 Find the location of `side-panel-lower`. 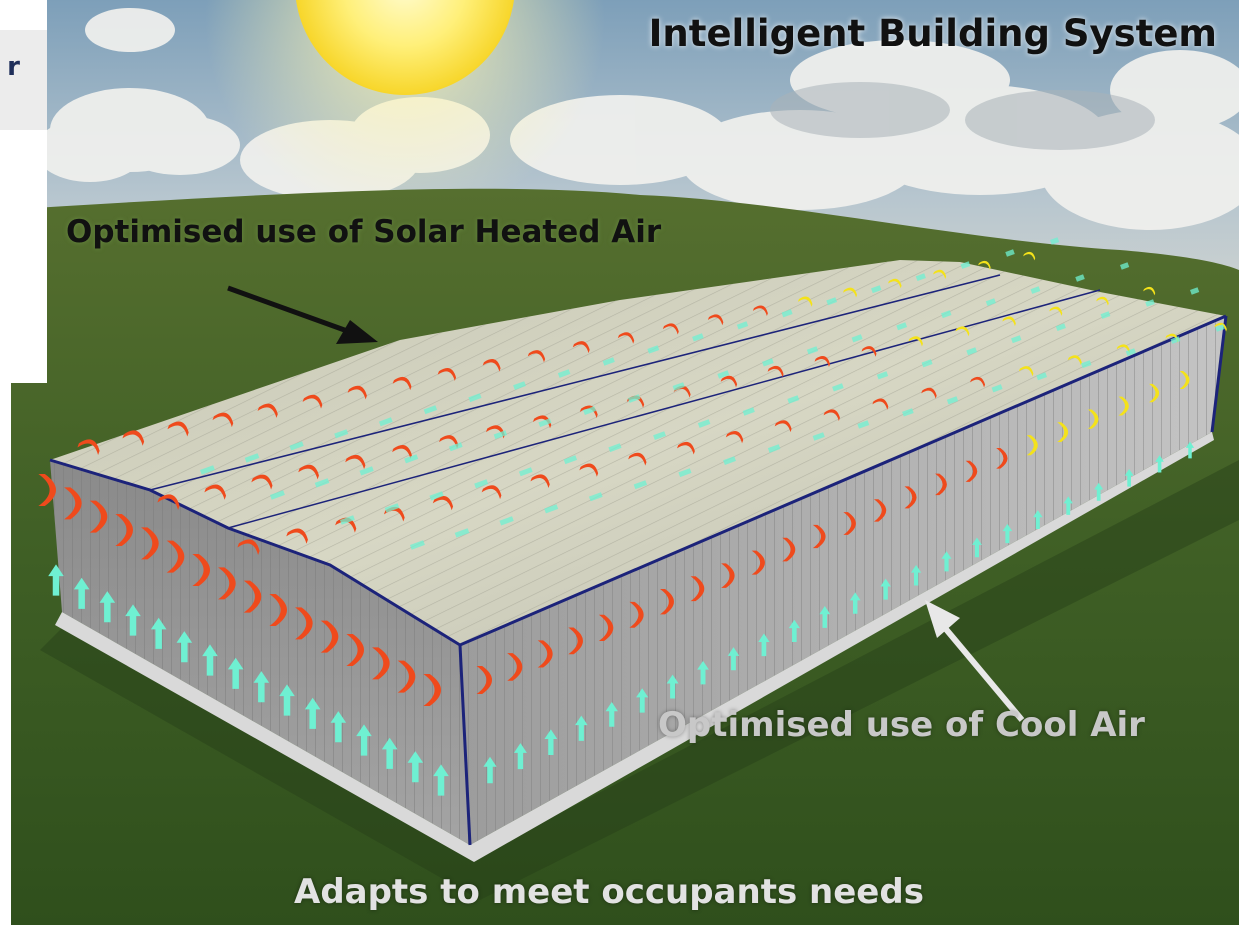

side-panel-lower is located at coordinates (5, 654).